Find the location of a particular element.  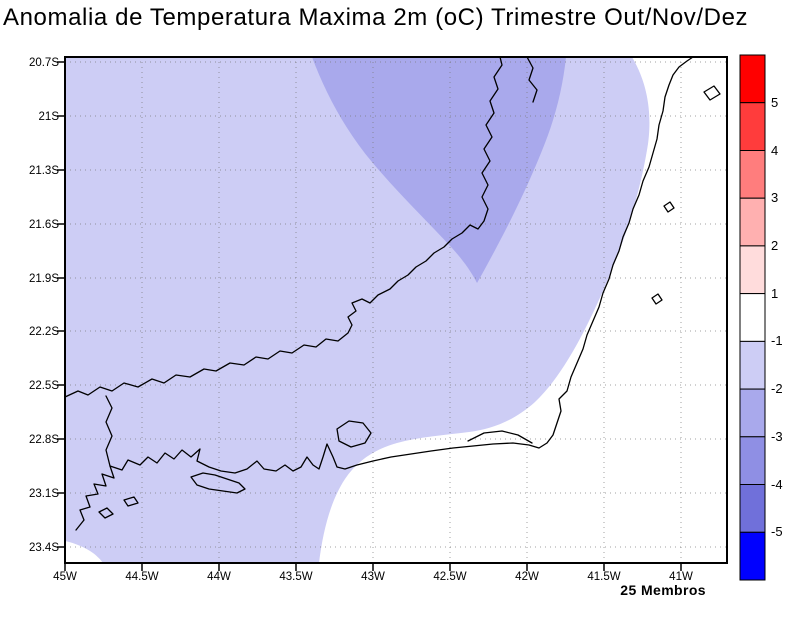

x-tick-label: 44W is located at coordinates (219, 577).